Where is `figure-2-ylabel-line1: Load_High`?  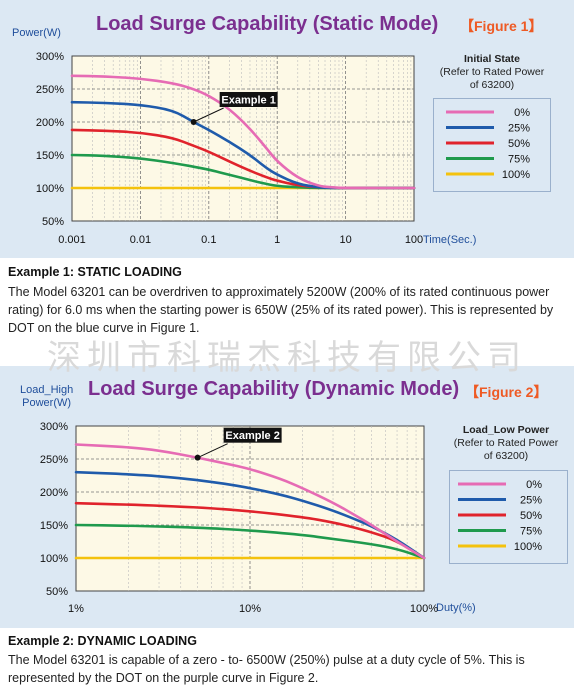
figure-2-ylabel-line1: Load_High is located at coordinates (47, 390).